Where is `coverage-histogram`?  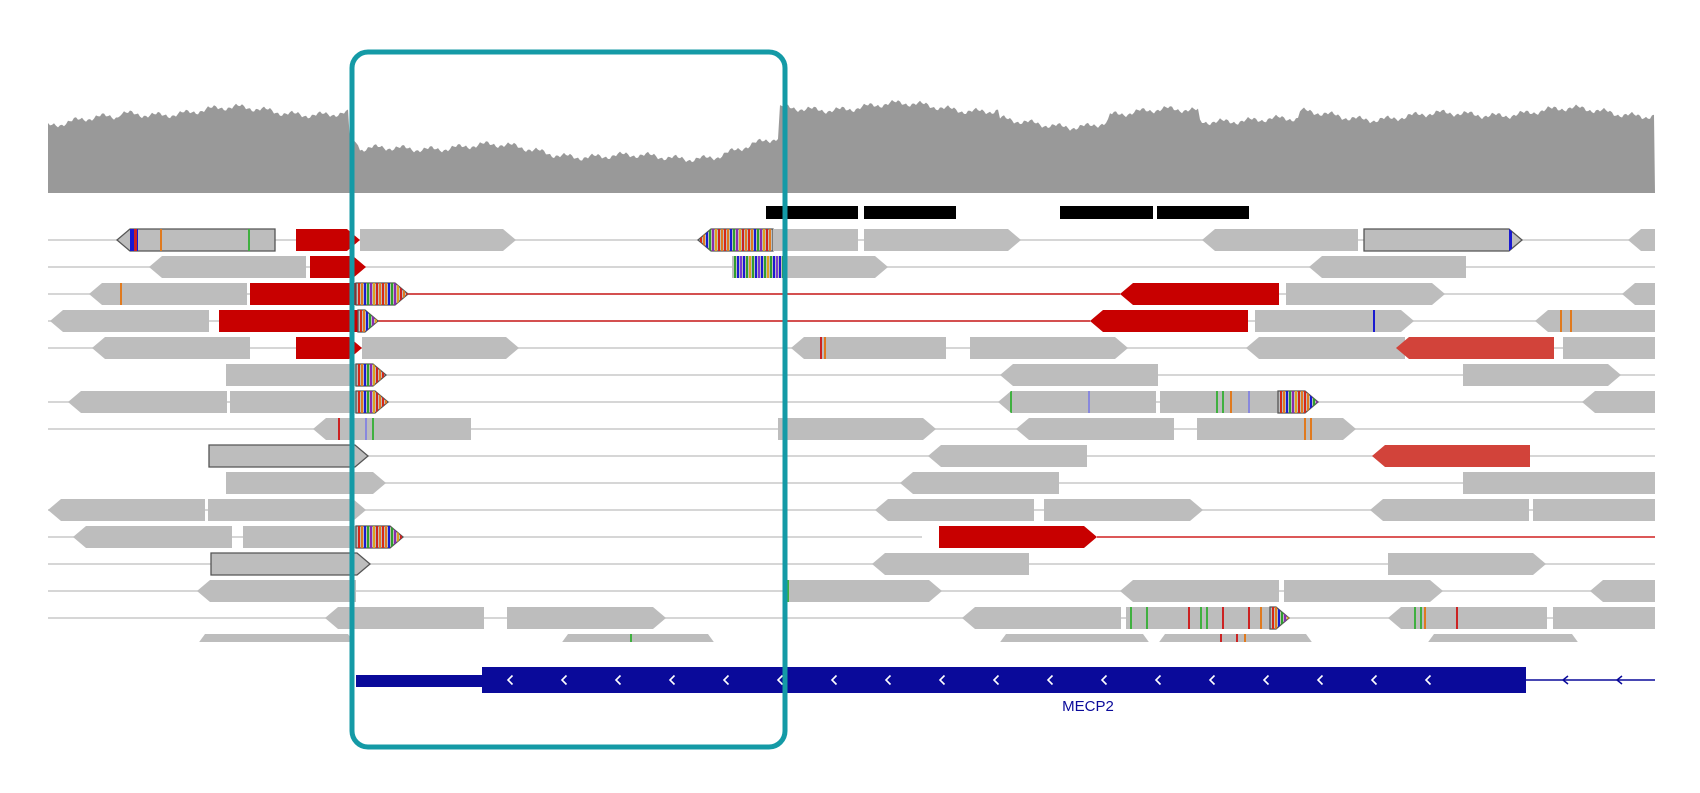 coverage-histogram is located at coordinates (851, 146).